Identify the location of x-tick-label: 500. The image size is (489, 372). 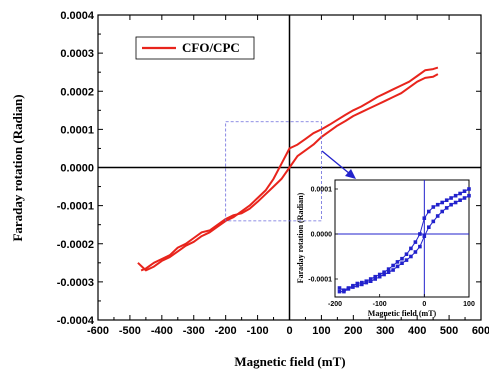
(449, 331).